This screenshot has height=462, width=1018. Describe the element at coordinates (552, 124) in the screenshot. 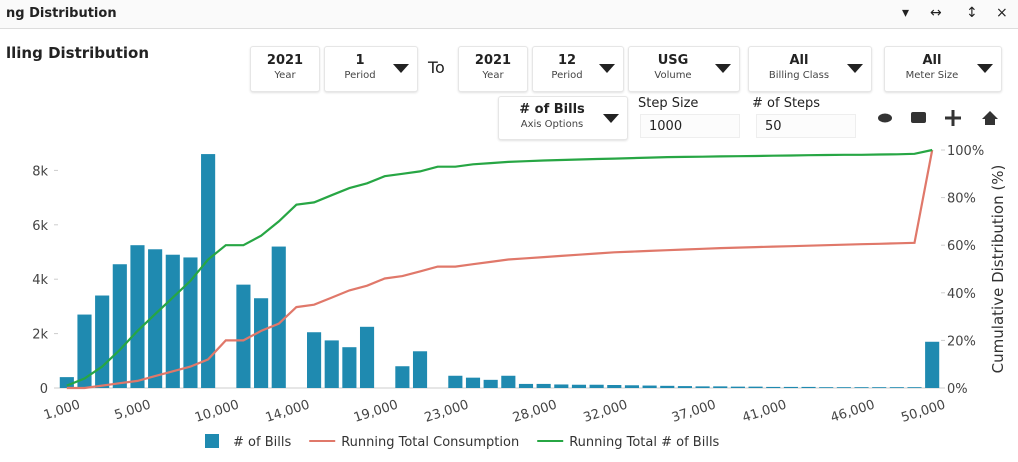

I see `label: Axis Options` at that location.